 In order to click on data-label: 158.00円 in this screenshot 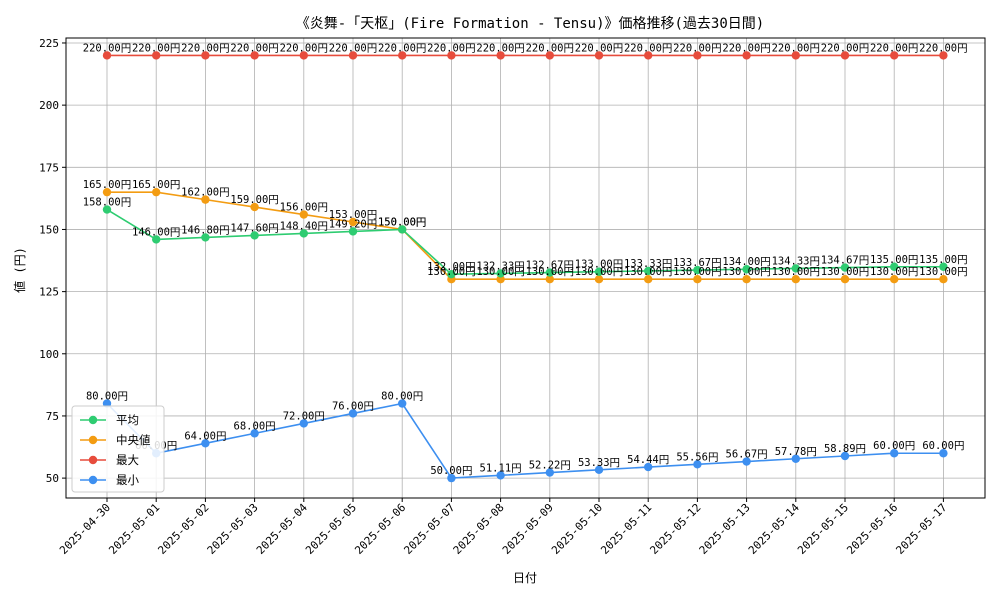, I will do `click(107, 203)`.